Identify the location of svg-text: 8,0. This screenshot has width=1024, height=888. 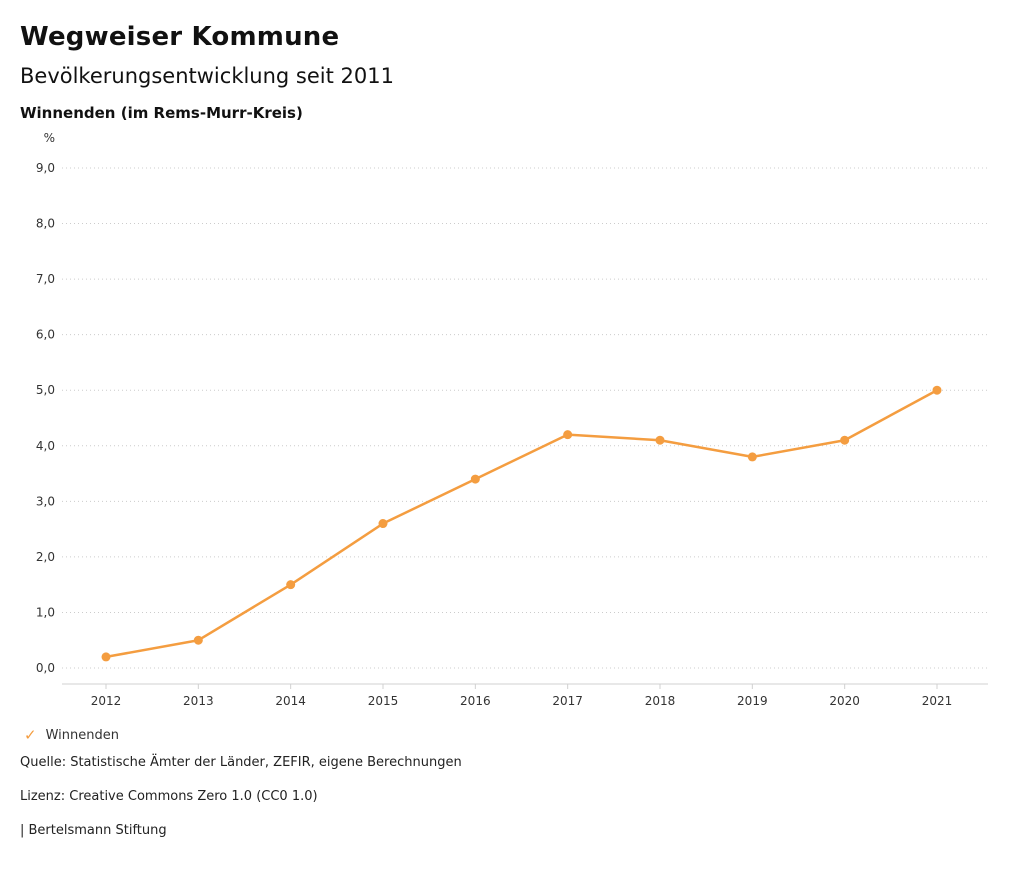
(45, 224).